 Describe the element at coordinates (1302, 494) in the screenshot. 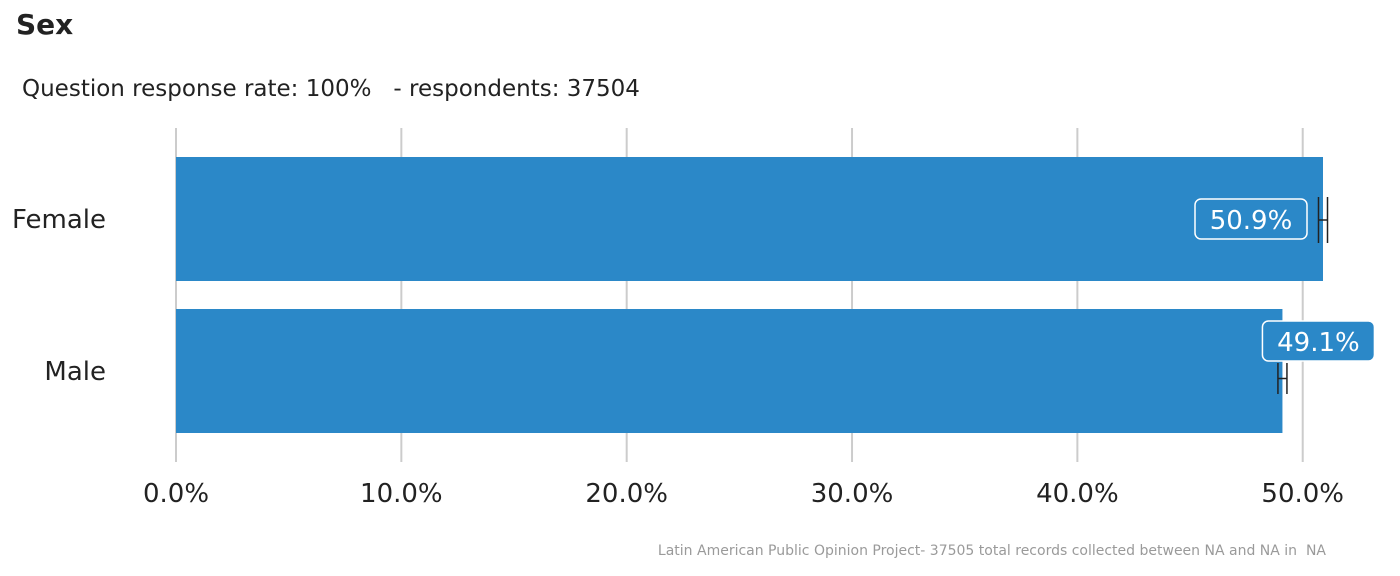

I see `x-tick-label: 50.0%` at that location.